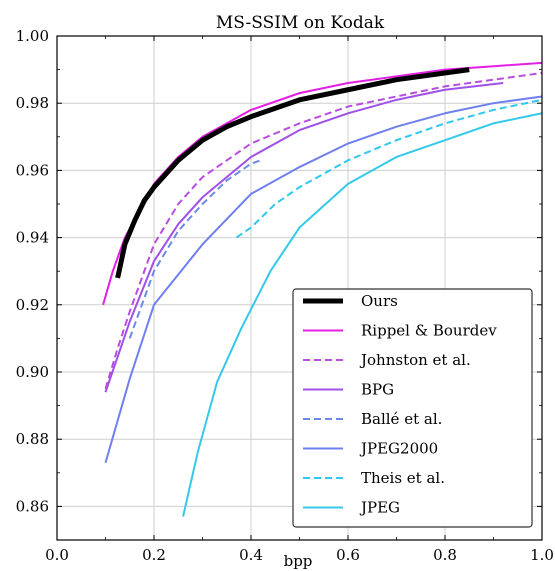  What do you see at coordinates (542, 555) in the screenshot?
I see `x-tick-label: 1.0` at bounding box center [542, 555].